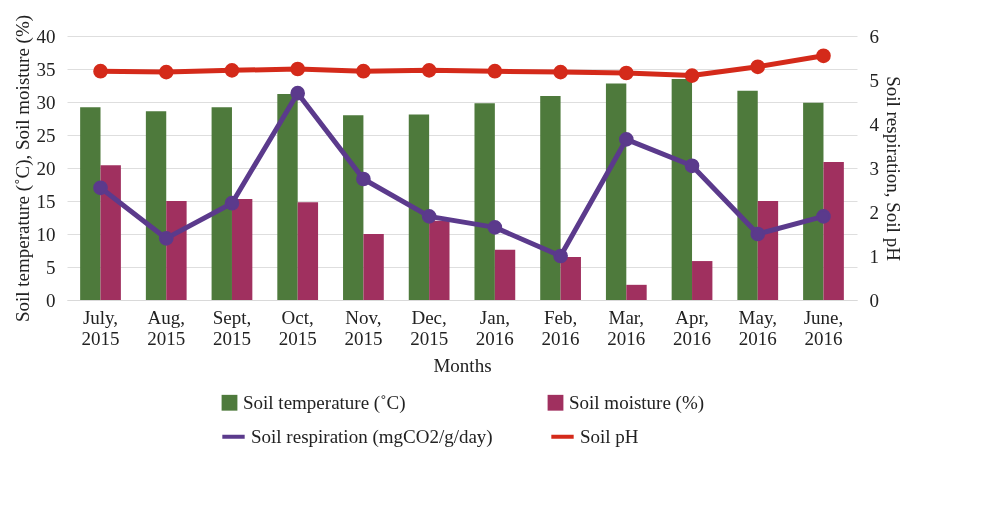 This screenshot has width=1004, height=514. What do you see at coordinates (560, 327) in the screenshot?
I see `x-tick-label: Feb, 2016` at bounding box center [560, 327].